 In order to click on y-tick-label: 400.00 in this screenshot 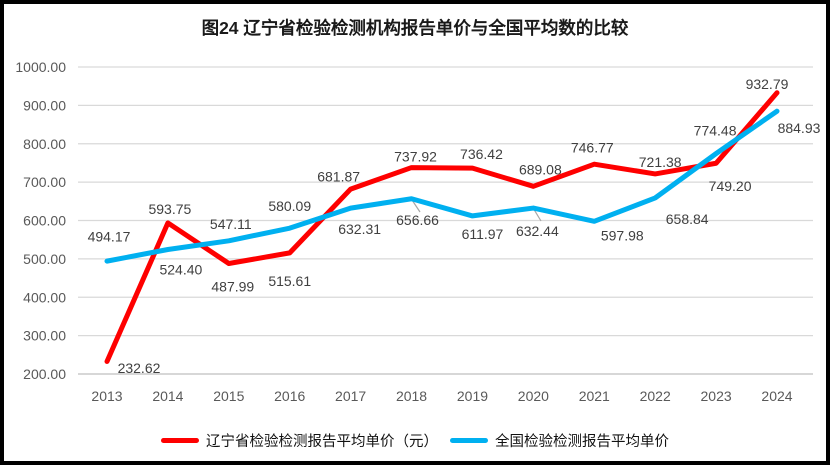, I will do `click(44, 297)`.